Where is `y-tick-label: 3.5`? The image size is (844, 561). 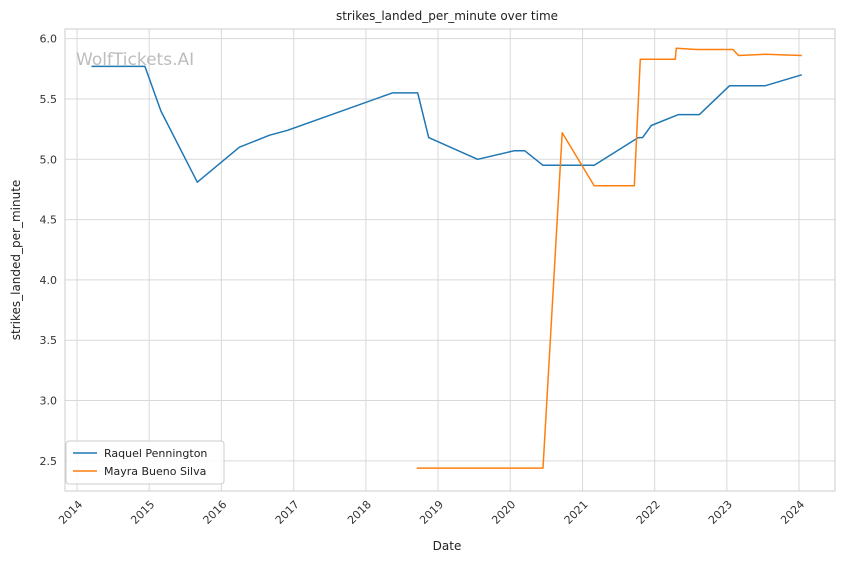 y-tick-label: 3.5 is located at coordinates (49, 340).